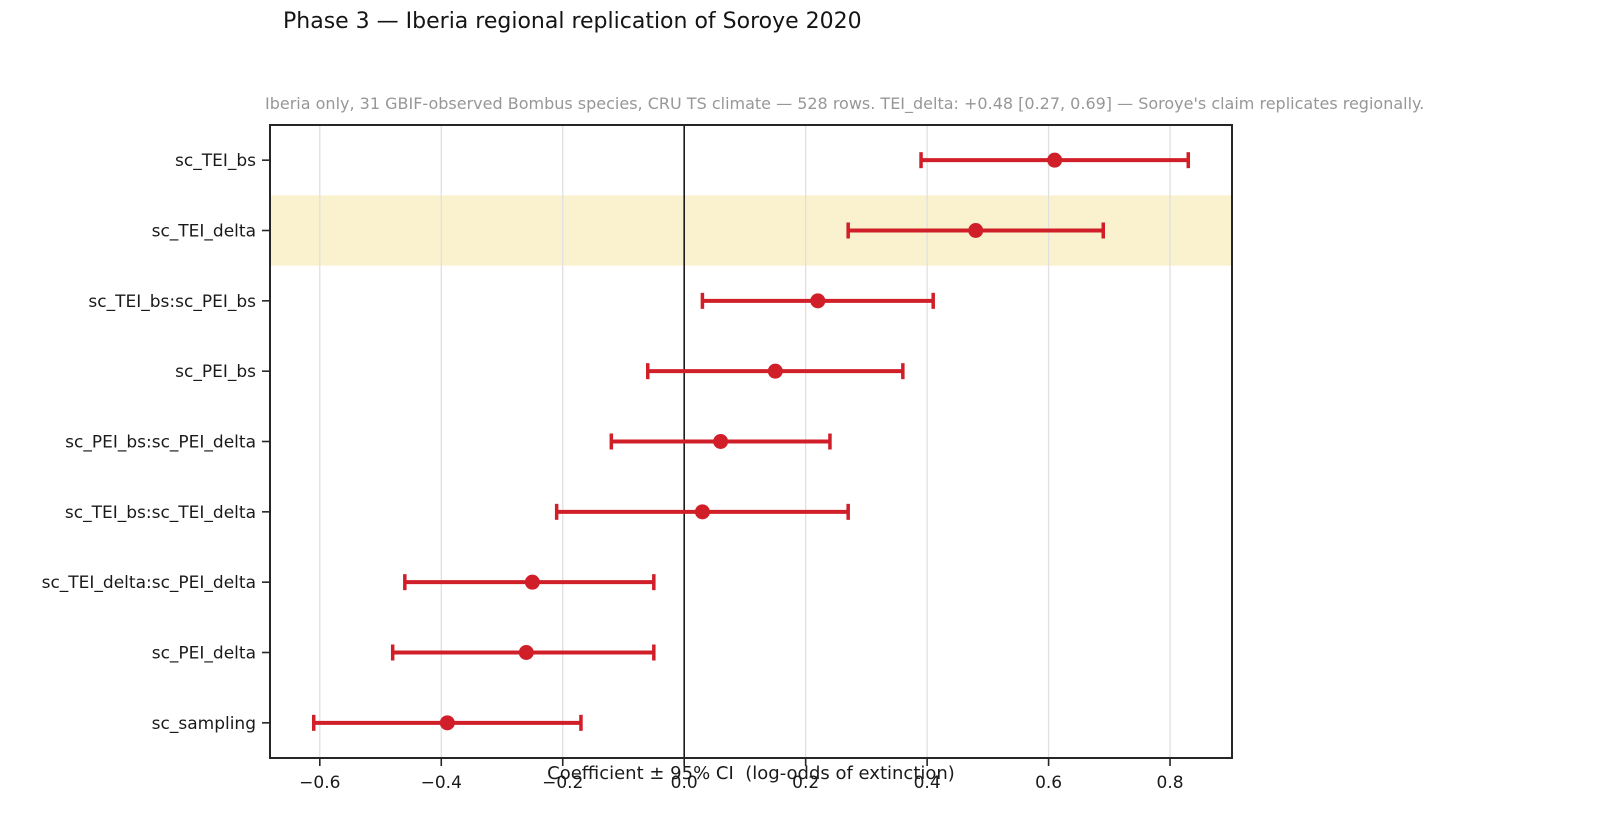 This screenshot has width=1623, height=828. What do you see at coordinates (160, 443) in the screenshot?
I see `y-tick-label: sc_PEI_bs:sc_PEI_delta` at bounding box center [160, 443].